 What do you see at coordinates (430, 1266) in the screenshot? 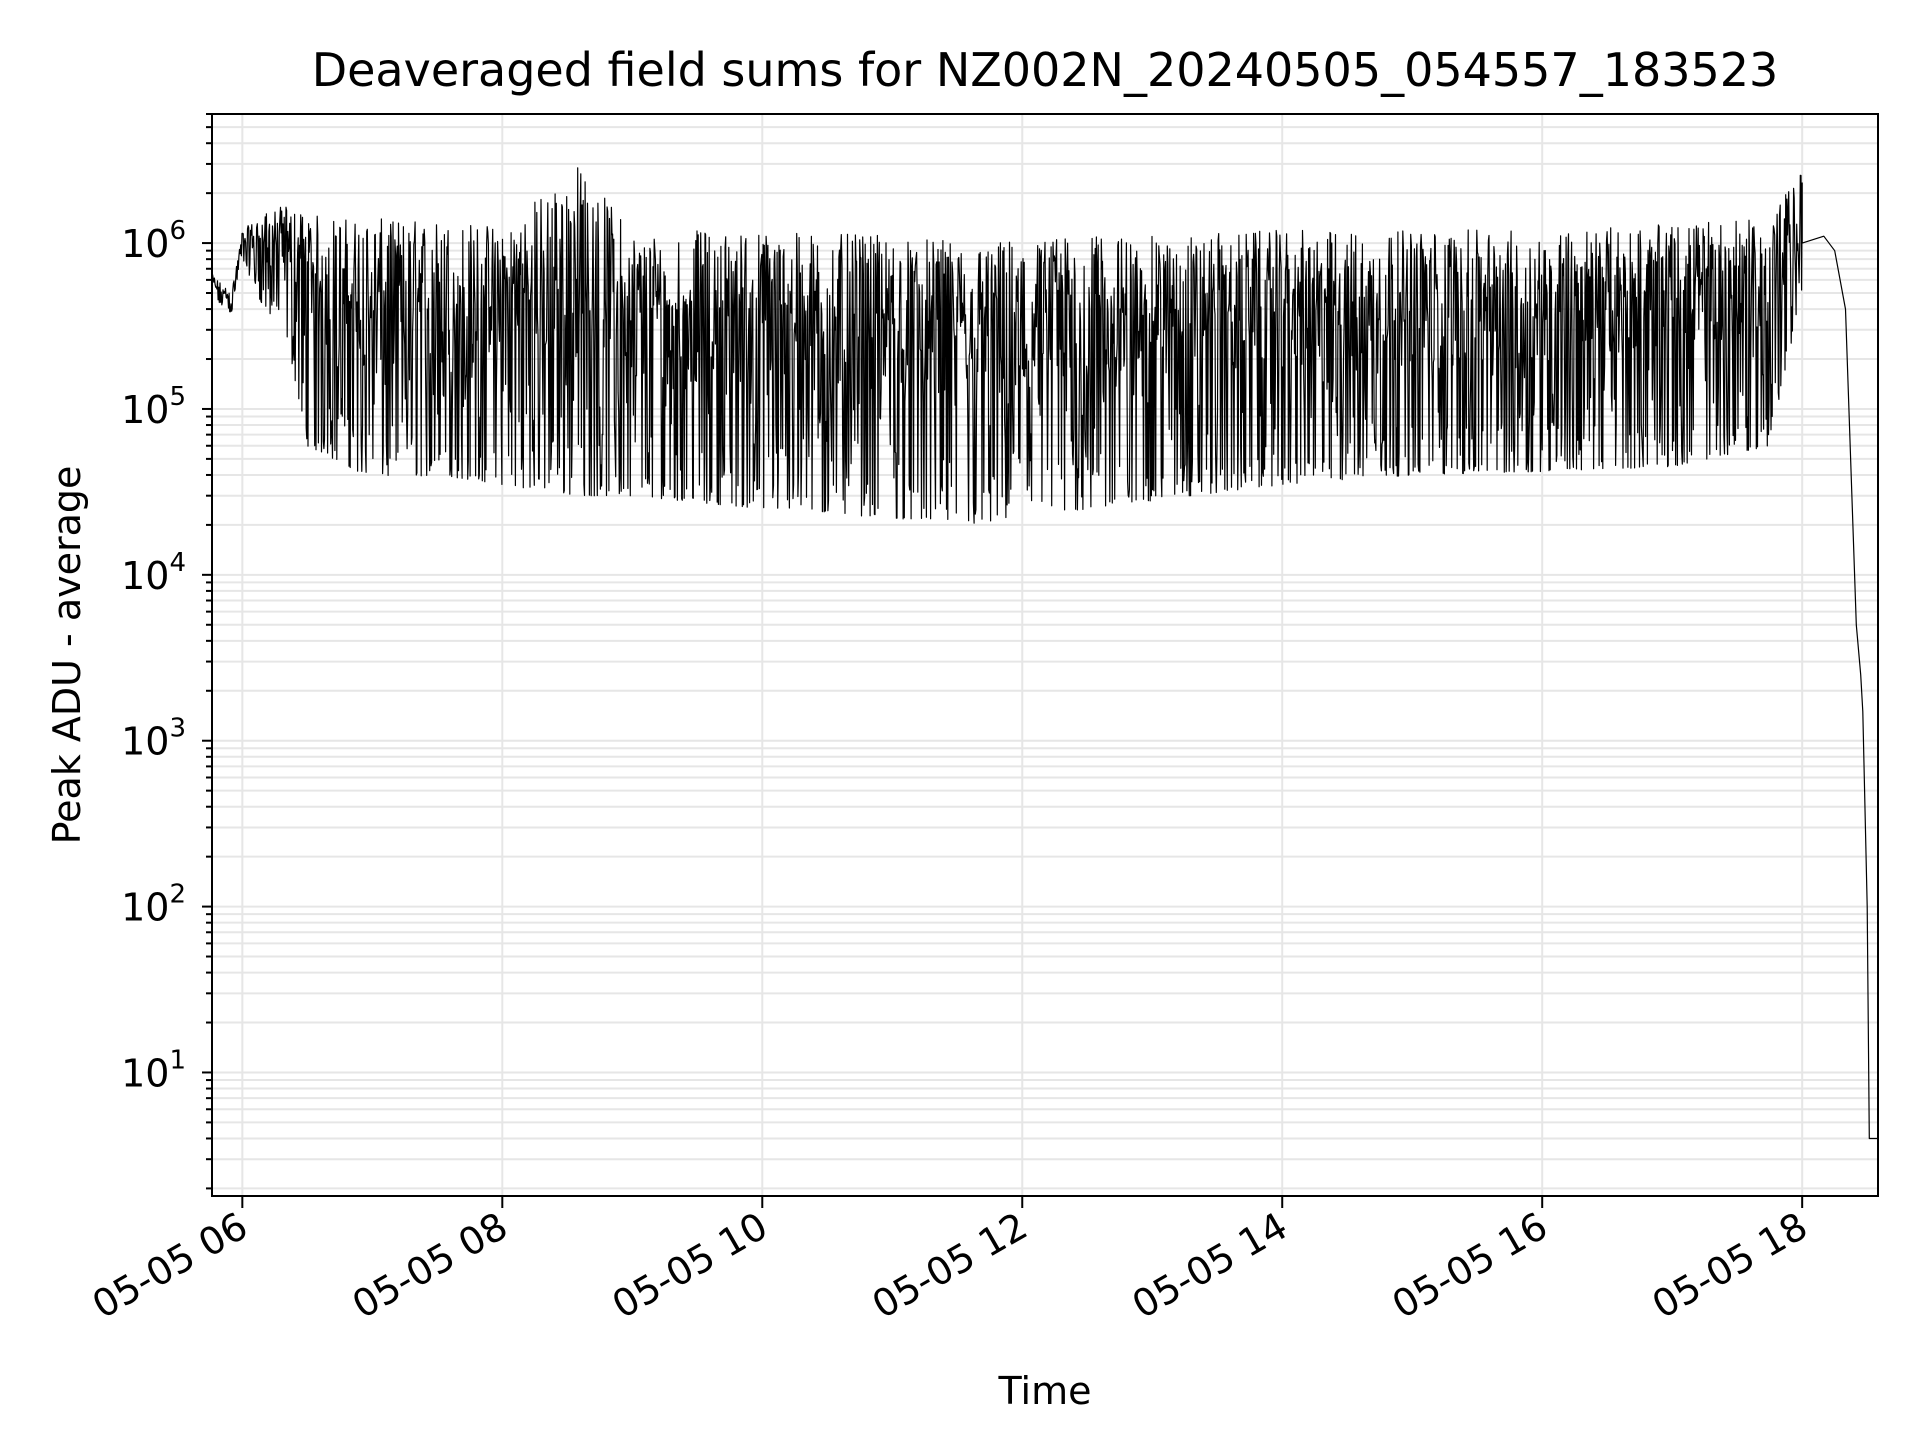
I see `x-tick-label: 05-05 08` at bounding box center [430, 1266].